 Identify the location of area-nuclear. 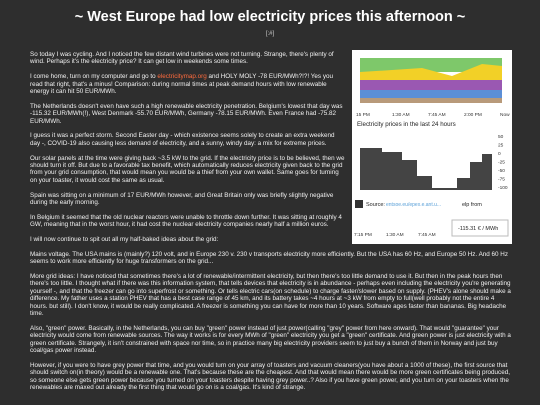
(431, 85).